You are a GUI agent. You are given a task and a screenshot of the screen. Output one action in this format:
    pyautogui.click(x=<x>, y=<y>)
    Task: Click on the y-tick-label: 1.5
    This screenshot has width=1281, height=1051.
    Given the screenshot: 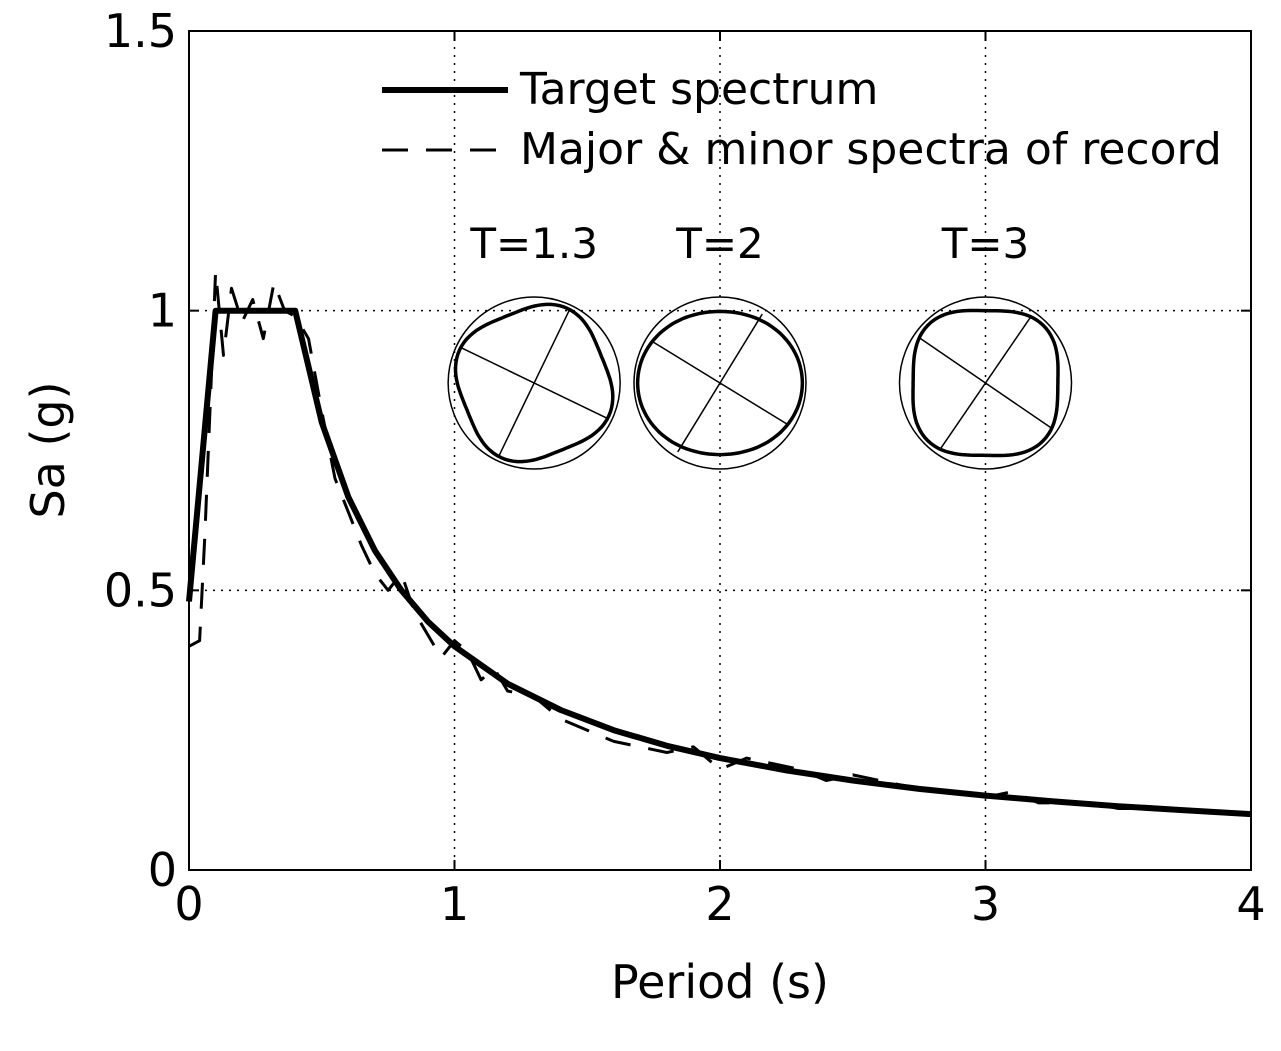 What is the action you would take?
    pyautogui.click(x=140, y=31)
    